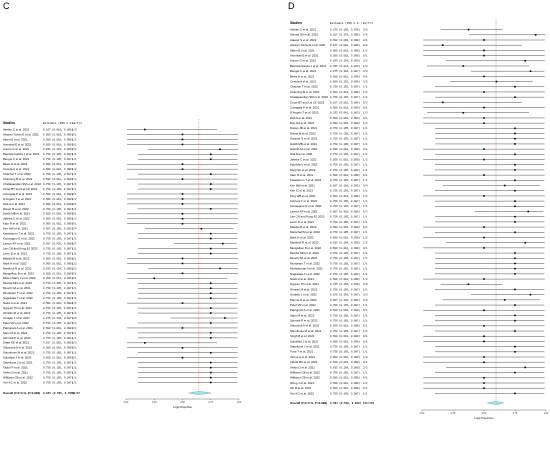  I want to click on study-name: Chellapandian SM et al. 2022, so click(309, 97).